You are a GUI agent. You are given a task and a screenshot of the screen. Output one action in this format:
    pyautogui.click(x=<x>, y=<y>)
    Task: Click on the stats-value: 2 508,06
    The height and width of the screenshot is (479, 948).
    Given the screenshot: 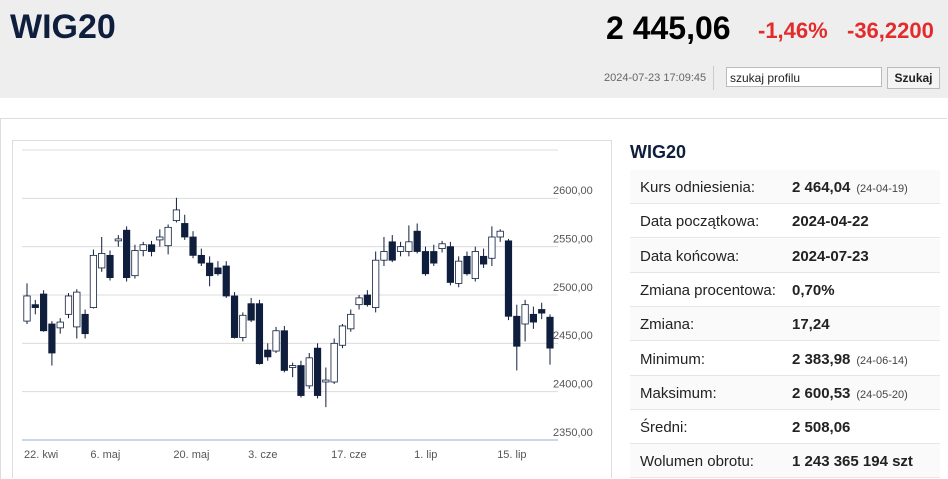 What is the action you would take?
    pyautogui.click(x=821, y=427)
    